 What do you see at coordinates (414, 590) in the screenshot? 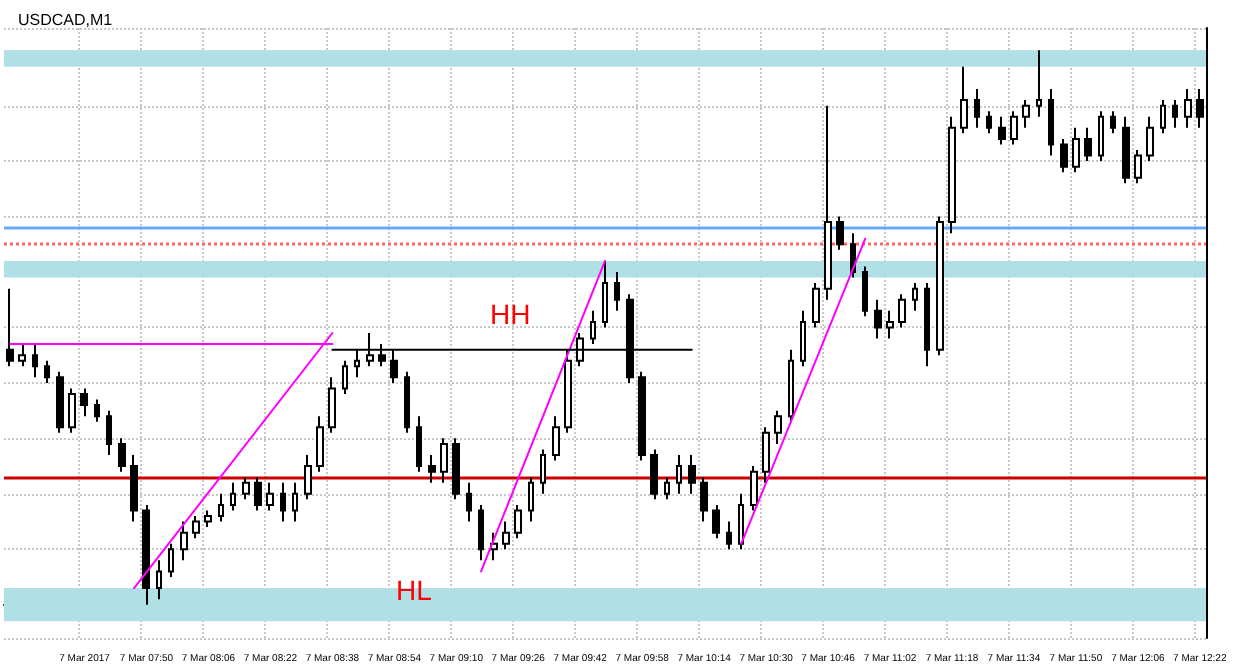
I see `annotation: HL` at bounding box center [414, 590].